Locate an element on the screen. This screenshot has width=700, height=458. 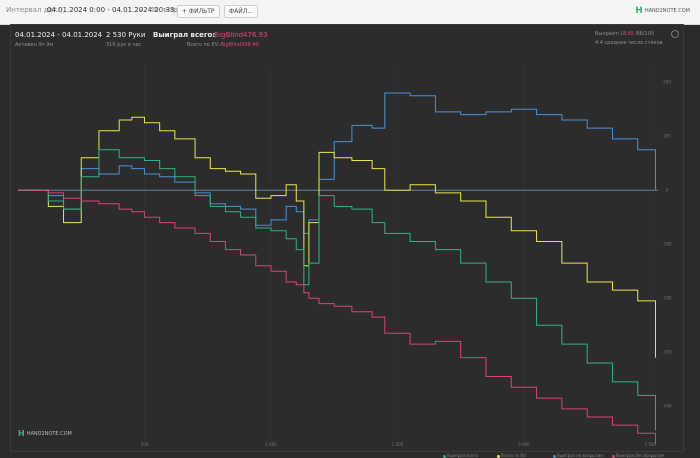
add-filter-button: + ФИЛЬТР is located at coordinates (198, 11).